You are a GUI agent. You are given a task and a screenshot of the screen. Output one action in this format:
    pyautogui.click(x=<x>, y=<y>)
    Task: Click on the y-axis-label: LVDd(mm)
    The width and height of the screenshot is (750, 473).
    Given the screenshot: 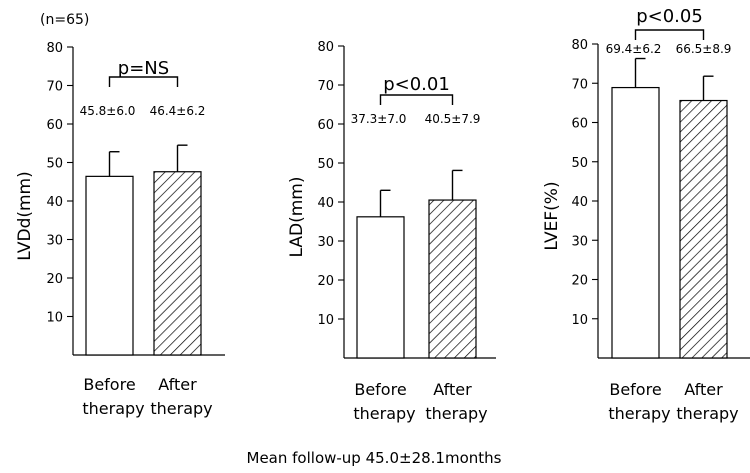 What is the action you would take?
    pyautogui.click(x=25, y=216)
    